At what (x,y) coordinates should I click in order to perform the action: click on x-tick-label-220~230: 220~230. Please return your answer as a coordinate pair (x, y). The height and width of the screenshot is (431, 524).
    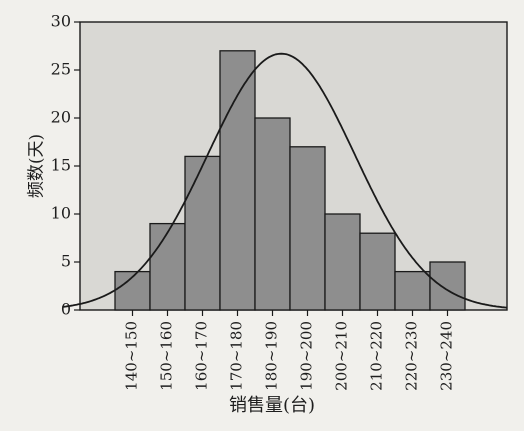
    Looking at the image, I should click on (412, 356).